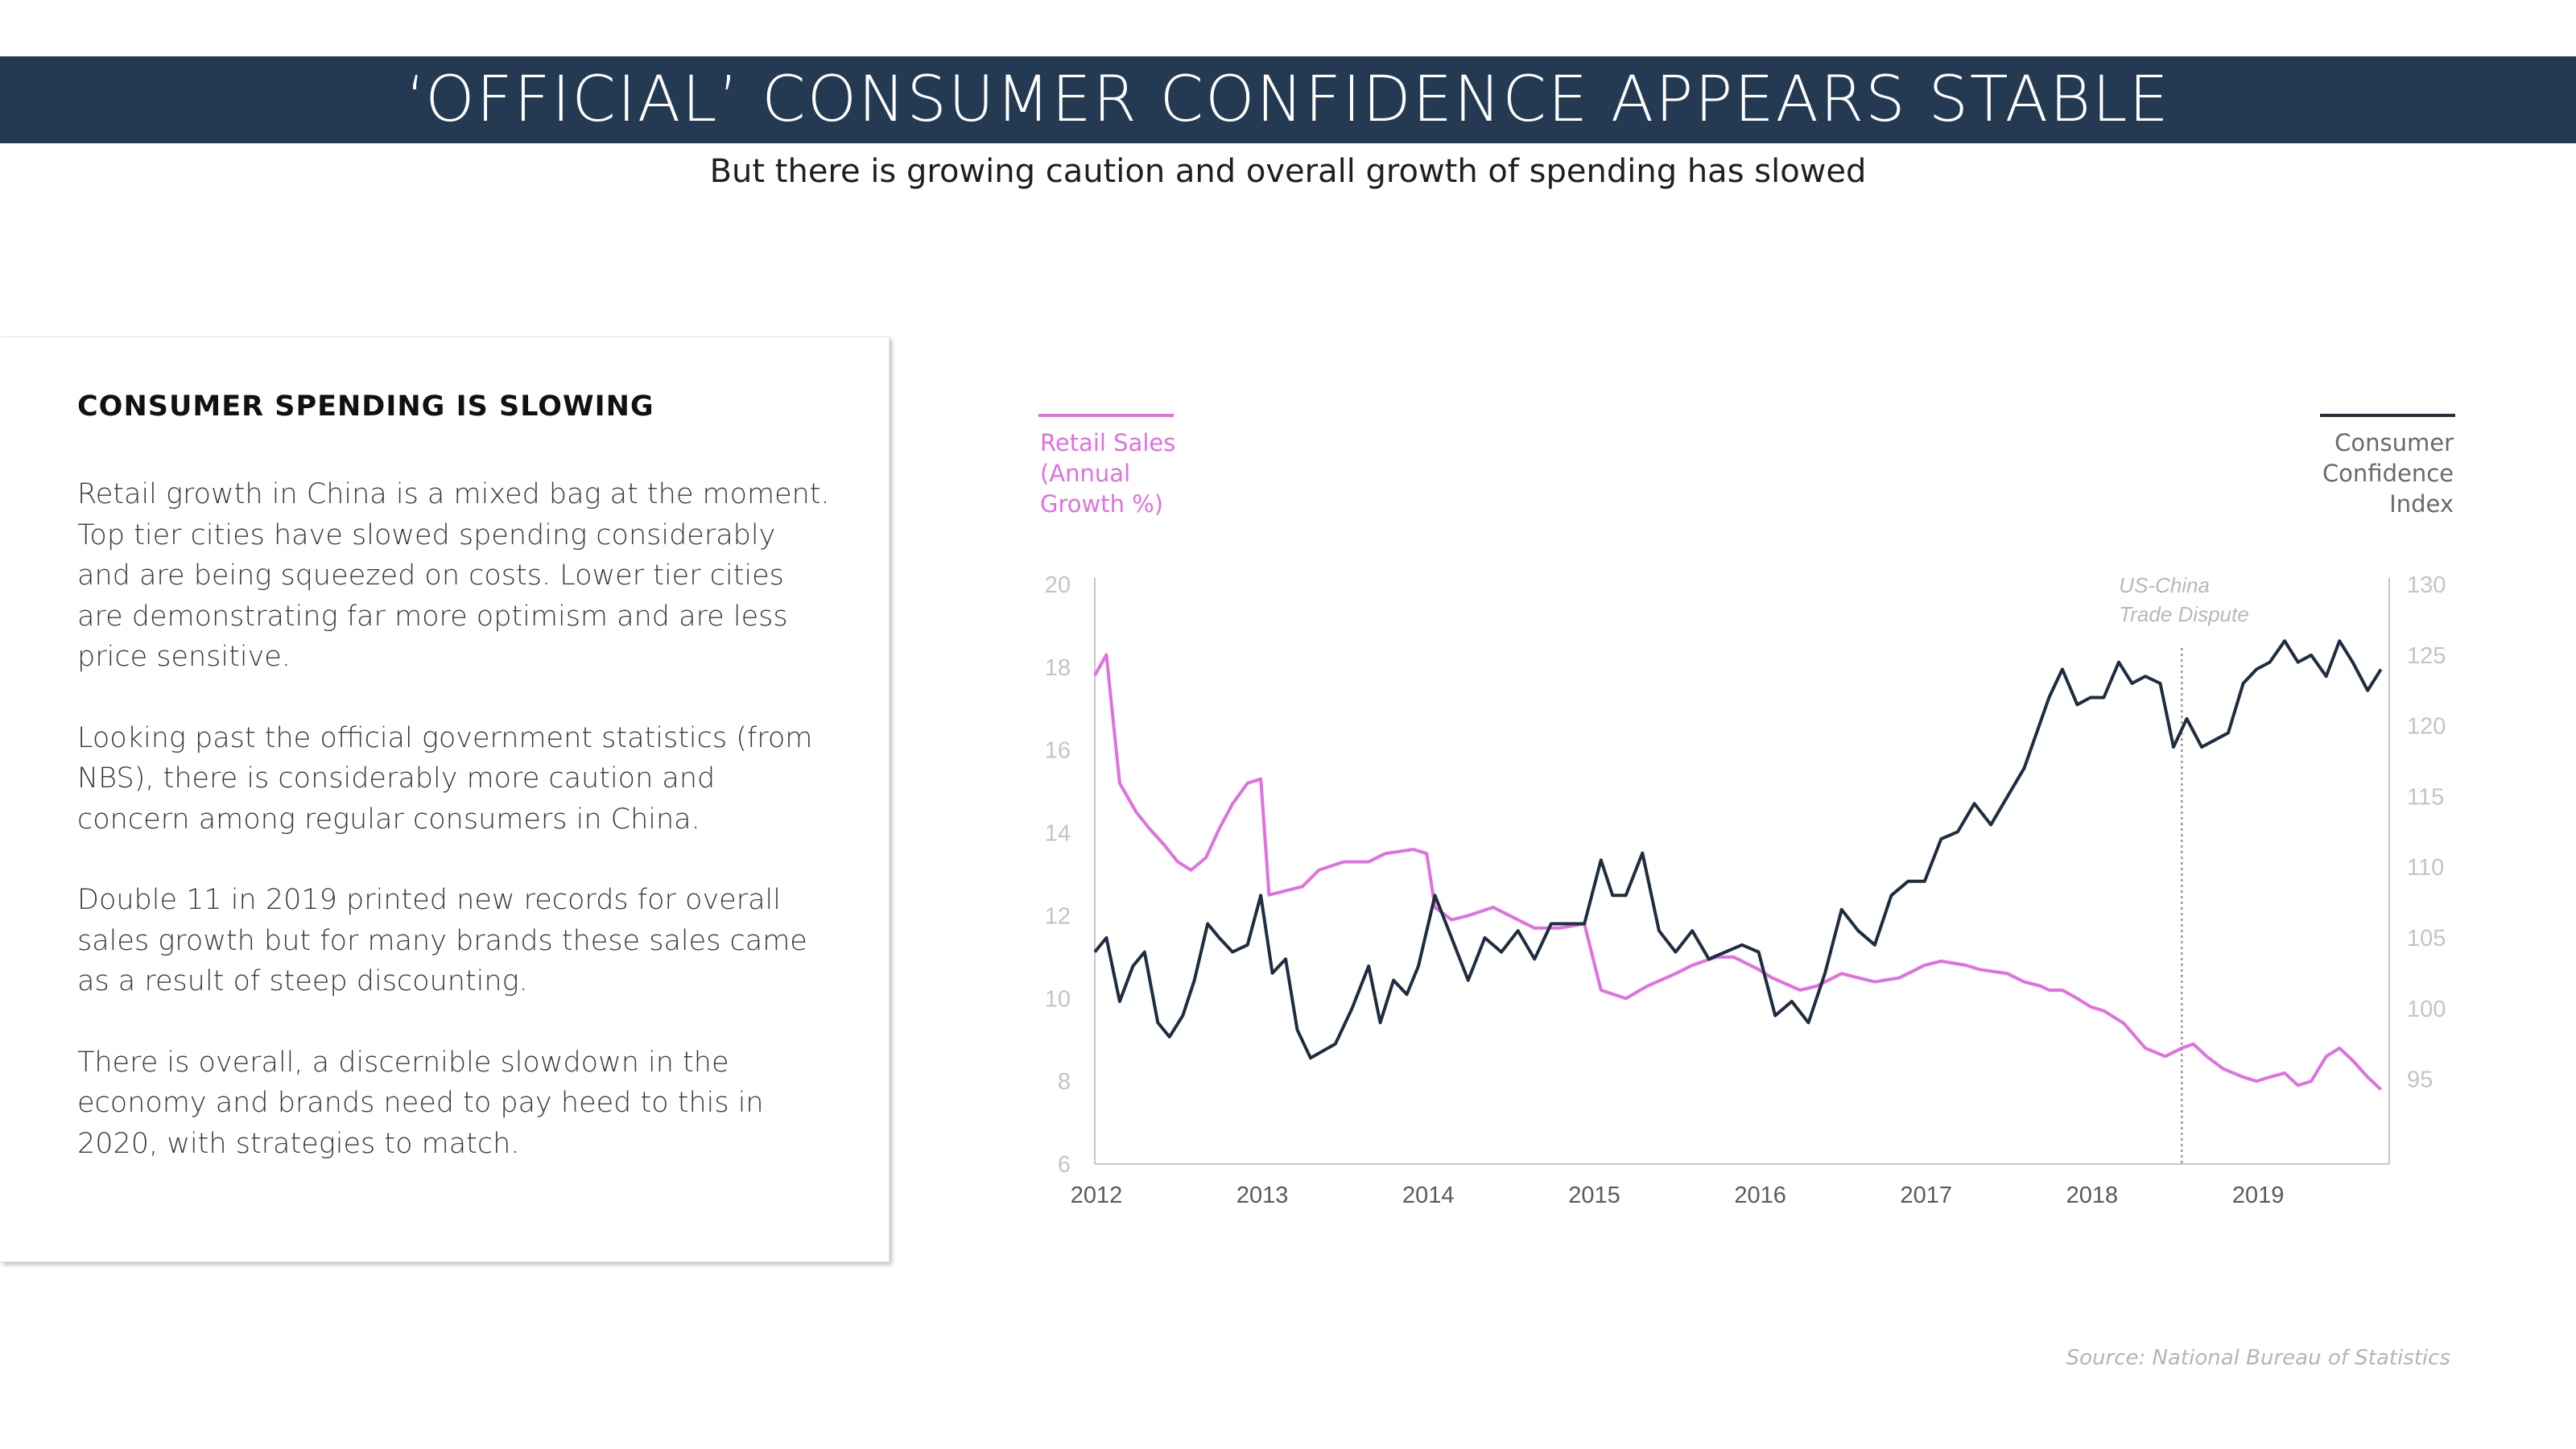 This screenshot has width=2576, height=1449. What do you see at coordinates (1738, 849) in the screenshot?
I see `consumer-confidence-line` at bounding box center [1738, 849].